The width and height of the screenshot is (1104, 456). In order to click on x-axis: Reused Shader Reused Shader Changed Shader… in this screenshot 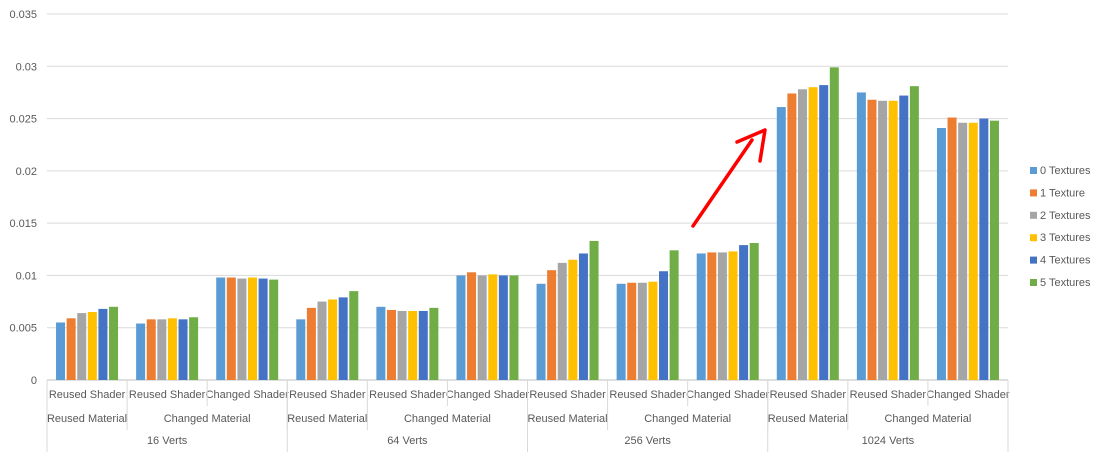, I will do `click(528, 416)`.